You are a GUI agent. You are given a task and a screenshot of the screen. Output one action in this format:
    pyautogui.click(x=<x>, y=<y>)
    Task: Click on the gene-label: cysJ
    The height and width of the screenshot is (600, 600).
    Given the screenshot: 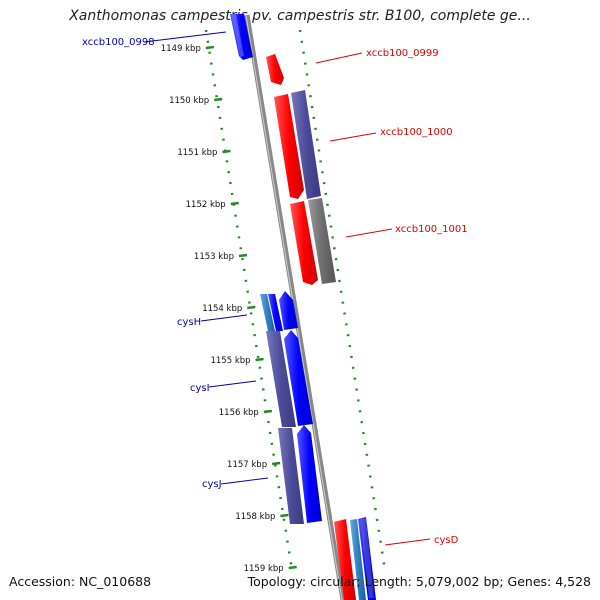 What is the action you would take?
    pyautogui.click(x=212, y=484)
    